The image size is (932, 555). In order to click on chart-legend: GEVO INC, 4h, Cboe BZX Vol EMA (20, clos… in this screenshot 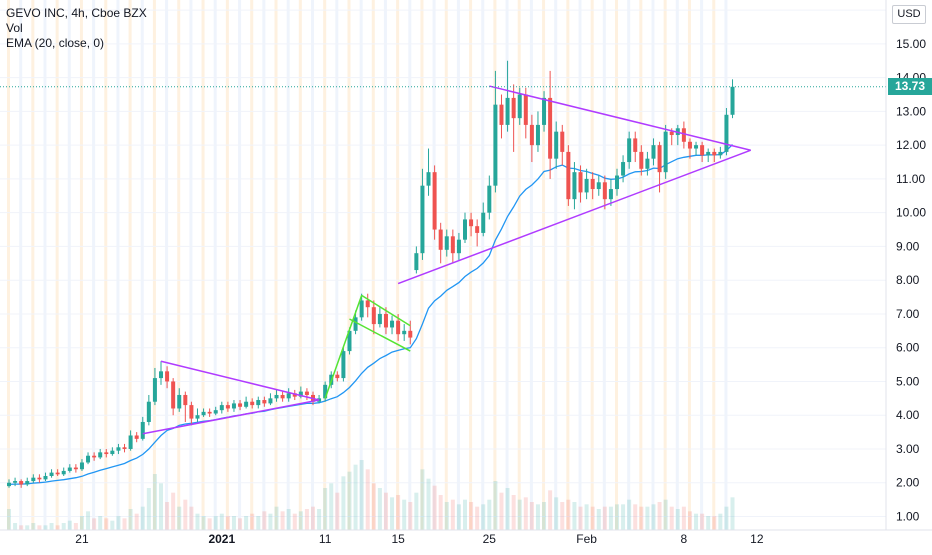, I will do `click(76, 28)`.